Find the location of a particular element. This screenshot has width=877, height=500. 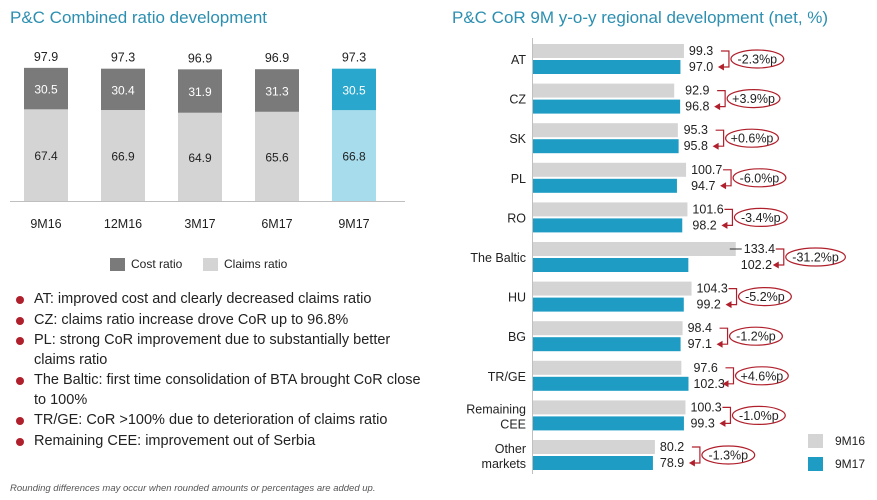

legend-cost-label: Cost ratio is located at coordinates (157, 264).